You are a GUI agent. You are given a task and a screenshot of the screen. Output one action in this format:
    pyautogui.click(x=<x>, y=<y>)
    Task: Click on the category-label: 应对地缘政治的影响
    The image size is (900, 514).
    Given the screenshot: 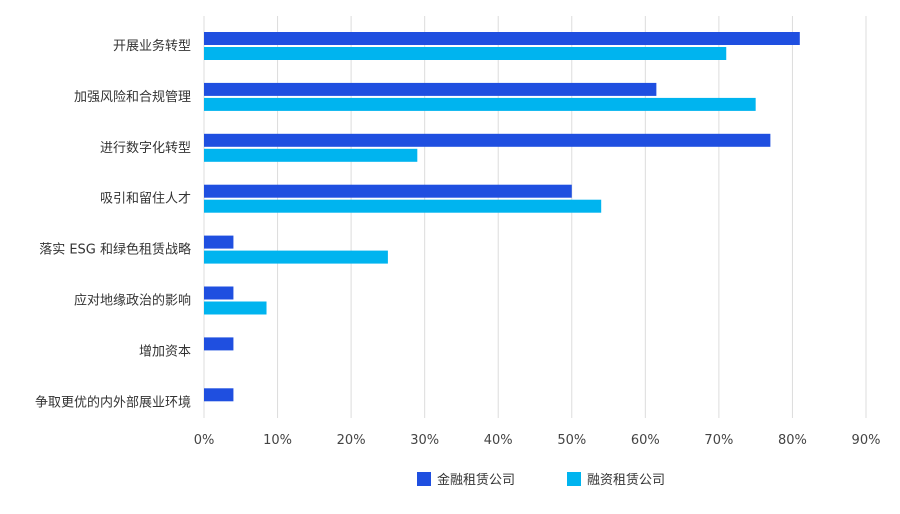 What is the action you would take?
    pyautogui.click(x=132, y=301)
    